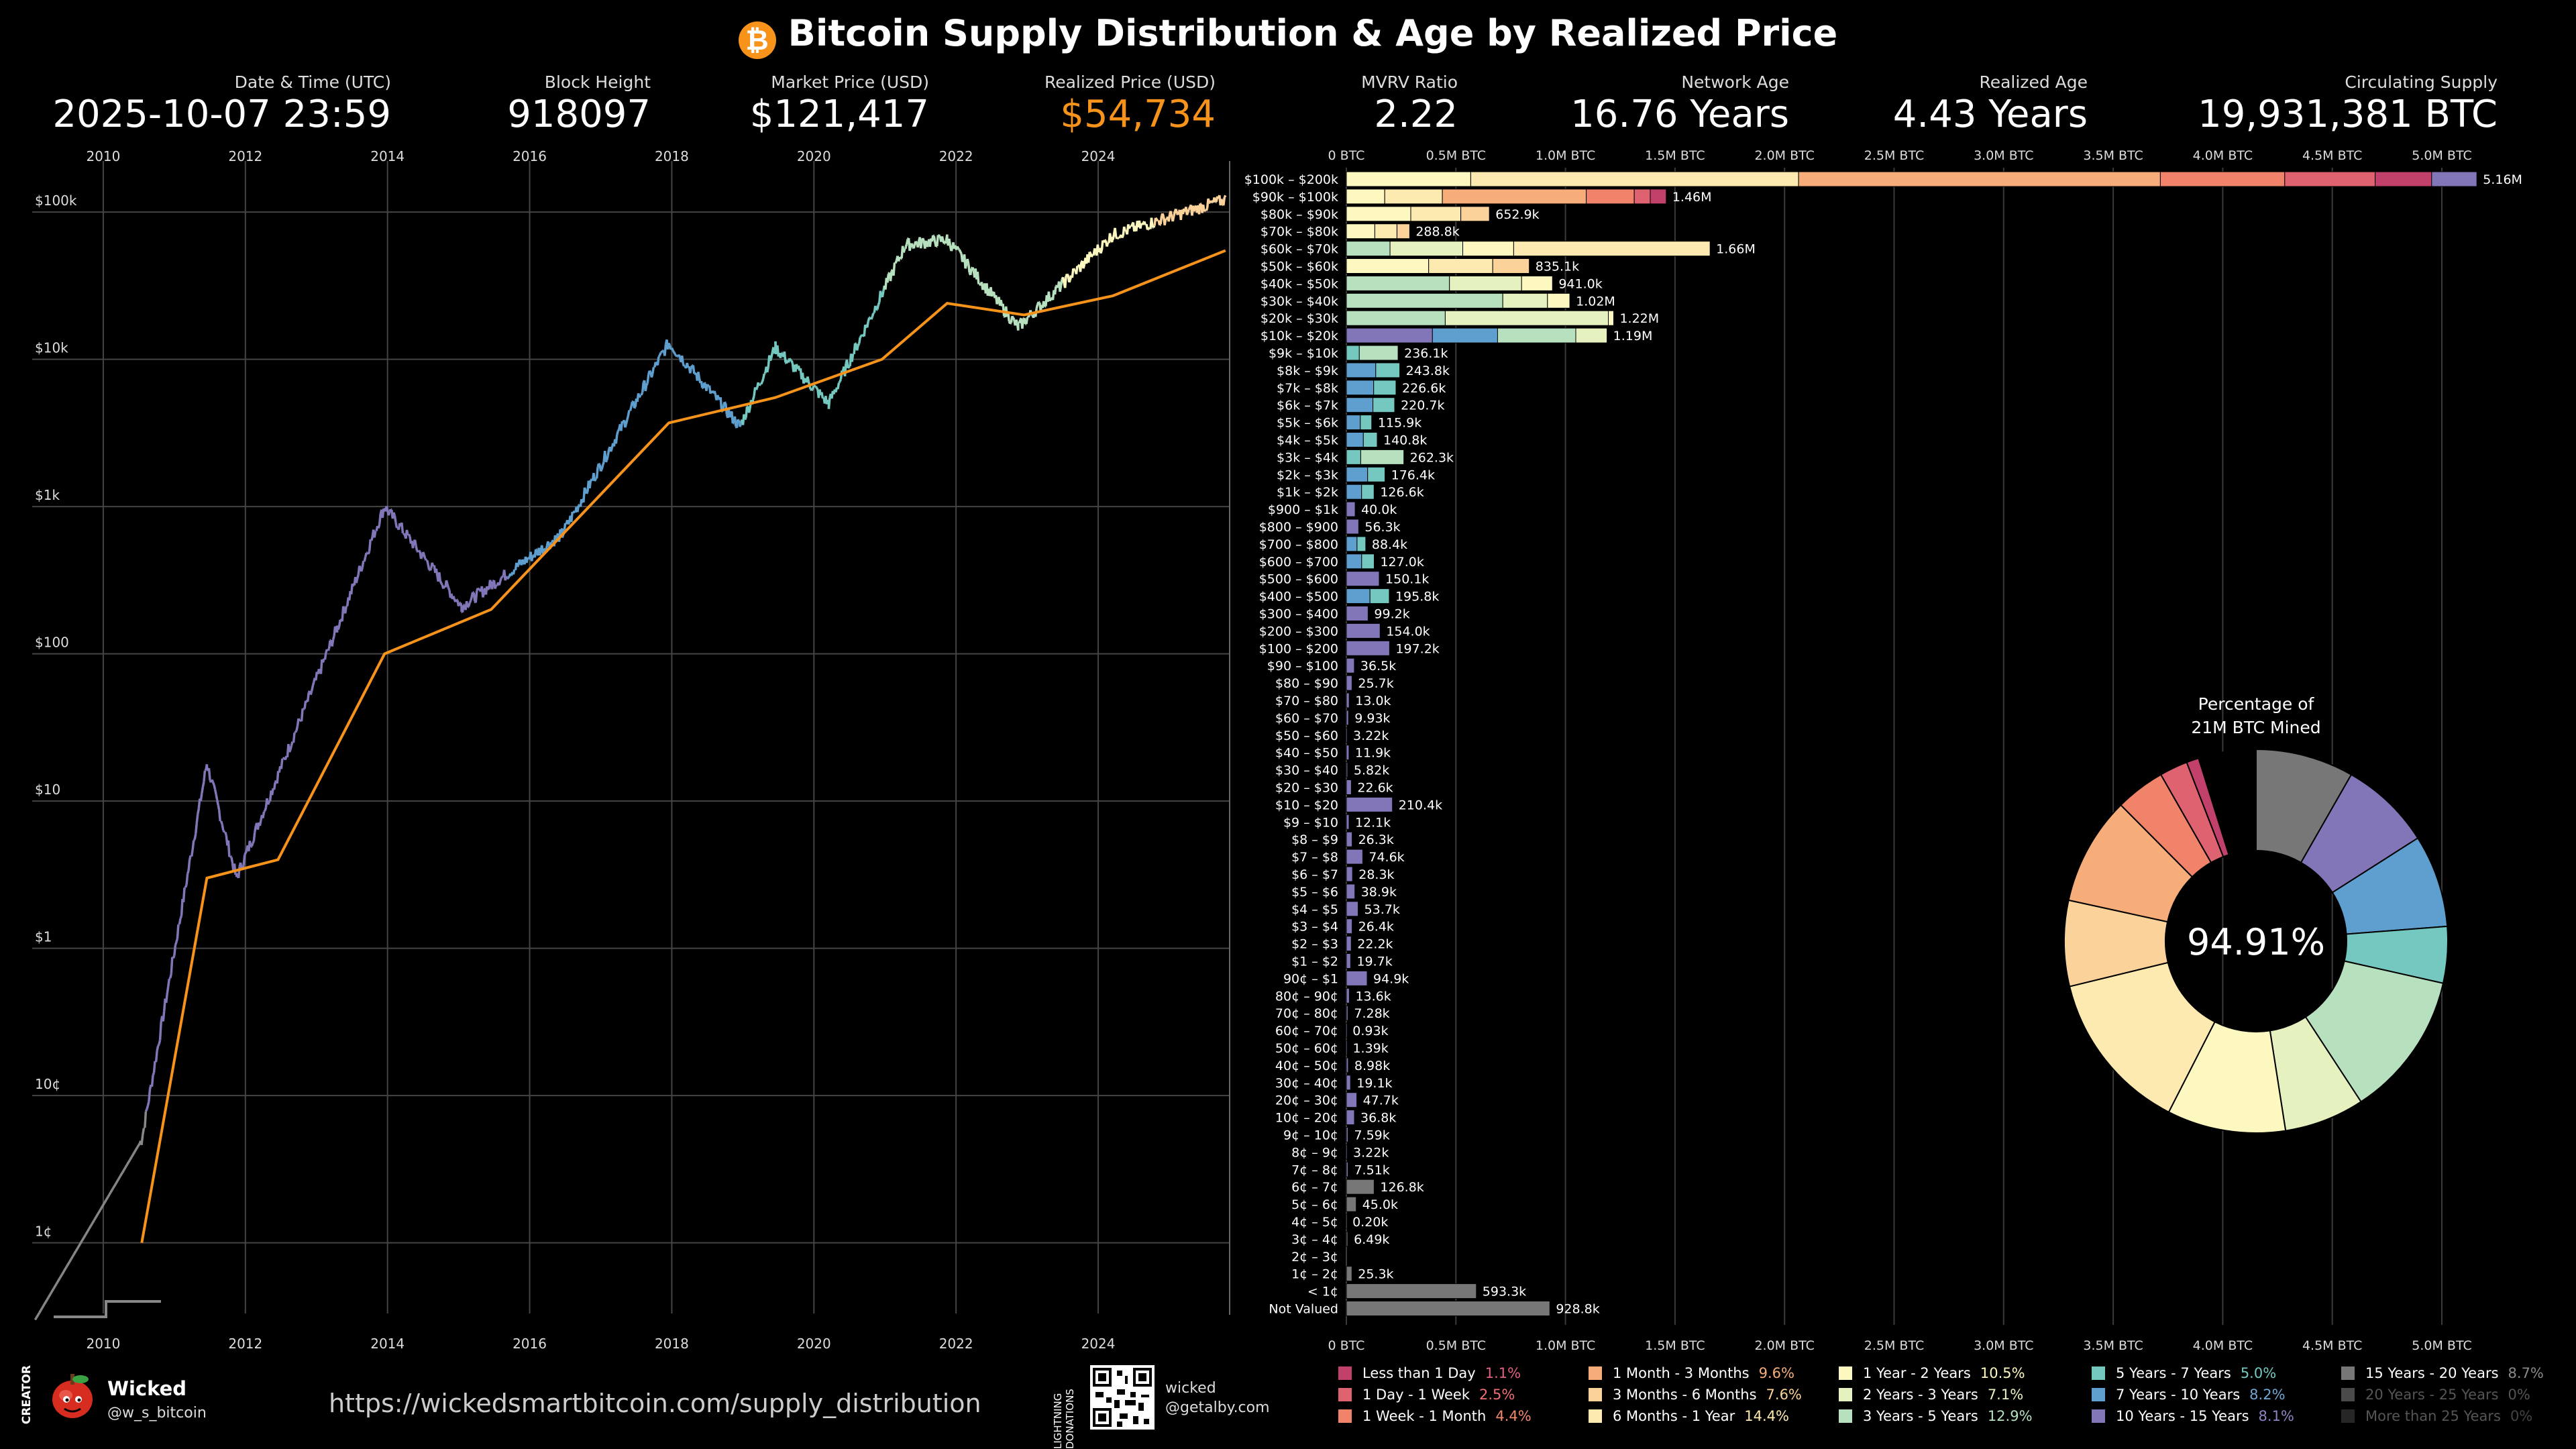  What do you see at coordinates (1932, 1373) in the screenshot?
I see `legend-item: 1 Year - 2 Years 10.5%` at bounding box center [1932, 1373].